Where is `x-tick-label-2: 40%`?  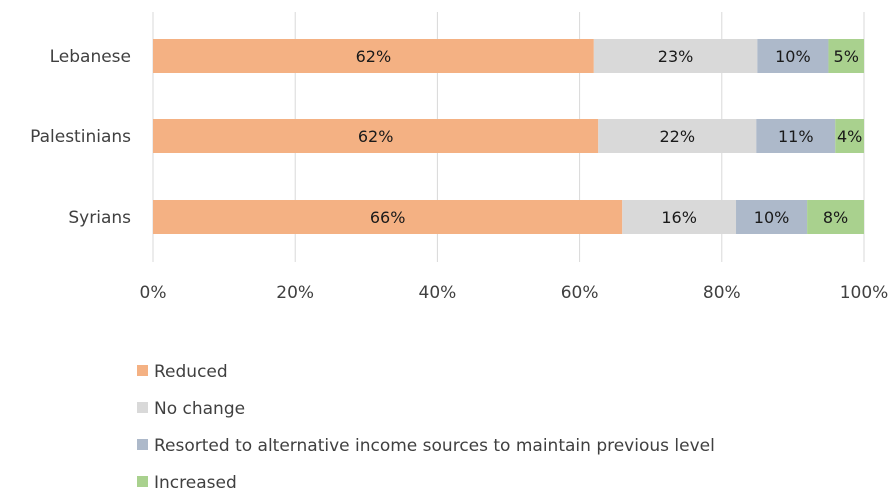 x-tick-label-2: 40% is located at coordinates (438, 293).